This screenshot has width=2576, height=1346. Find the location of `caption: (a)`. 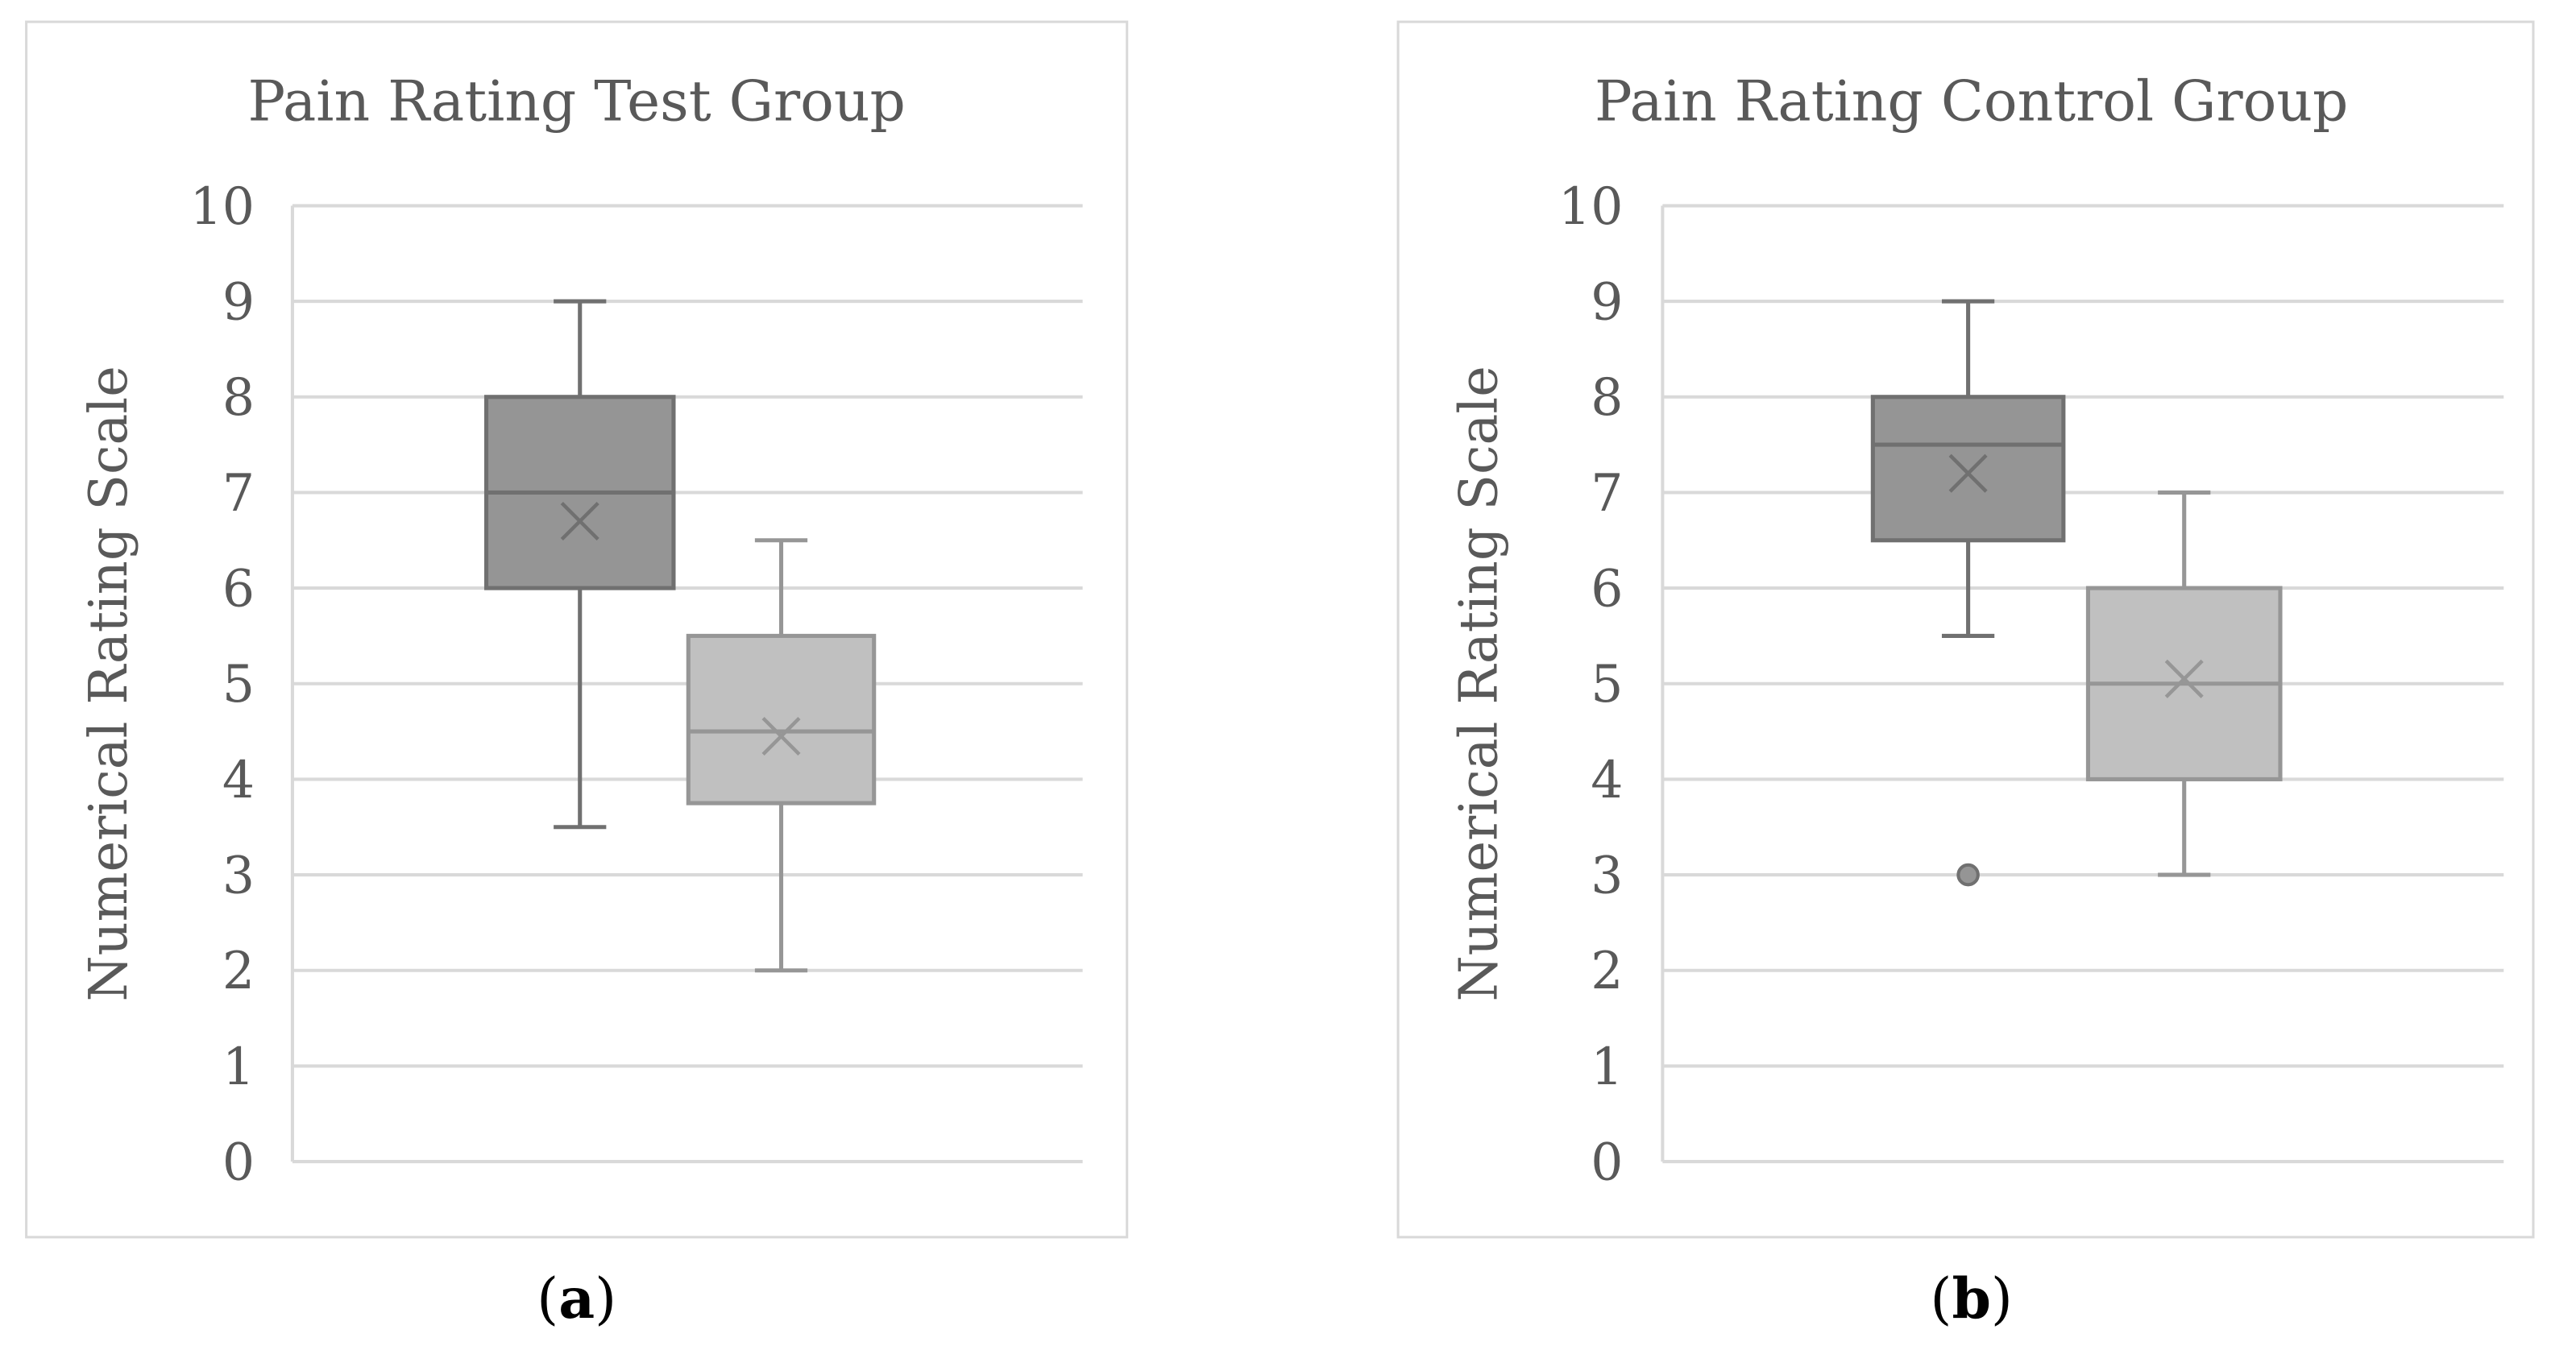

caption: (a) is located at coordinates (576, 1299).